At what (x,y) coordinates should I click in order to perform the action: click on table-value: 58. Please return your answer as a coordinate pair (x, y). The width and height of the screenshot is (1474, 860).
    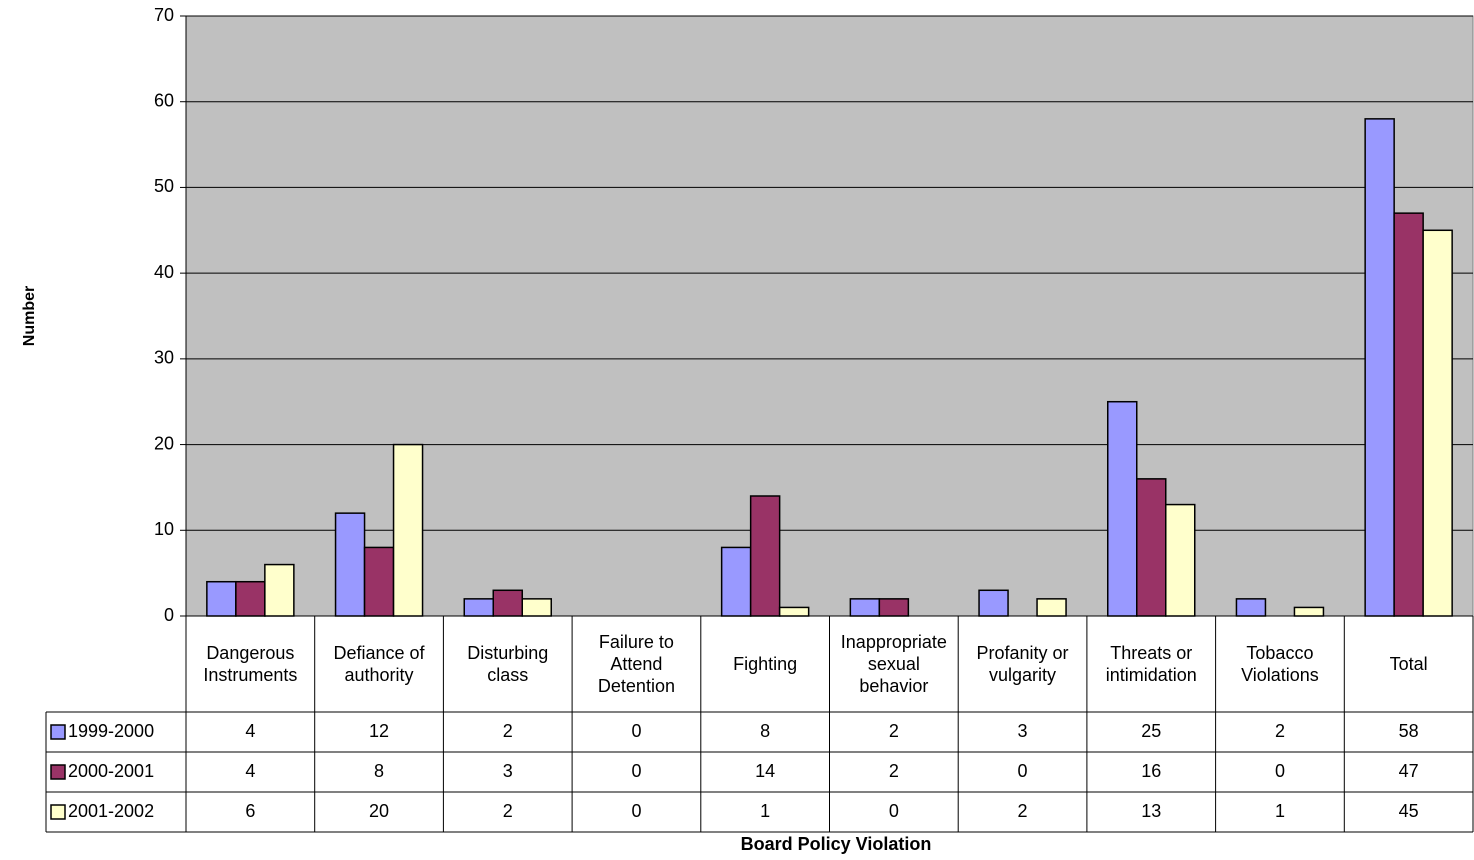
    Looking at the image, I should click on (1409, 731).